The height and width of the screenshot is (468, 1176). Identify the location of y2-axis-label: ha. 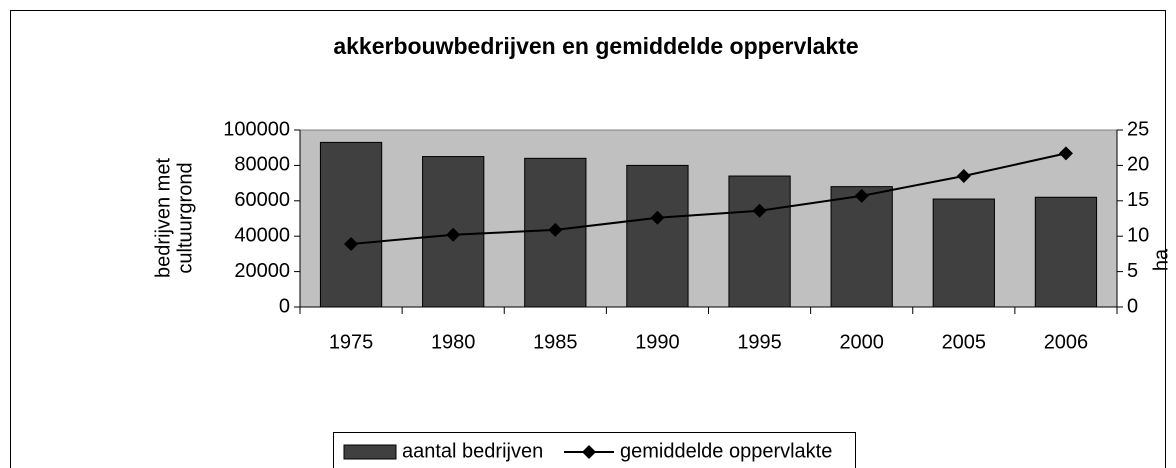
(1161, 259).